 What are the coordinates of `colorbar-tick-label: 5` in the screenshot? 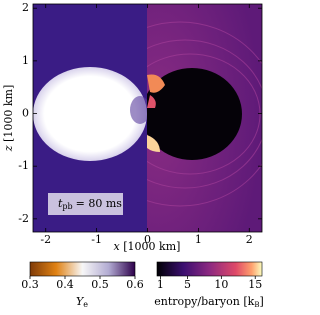 It's located at (187, 284).